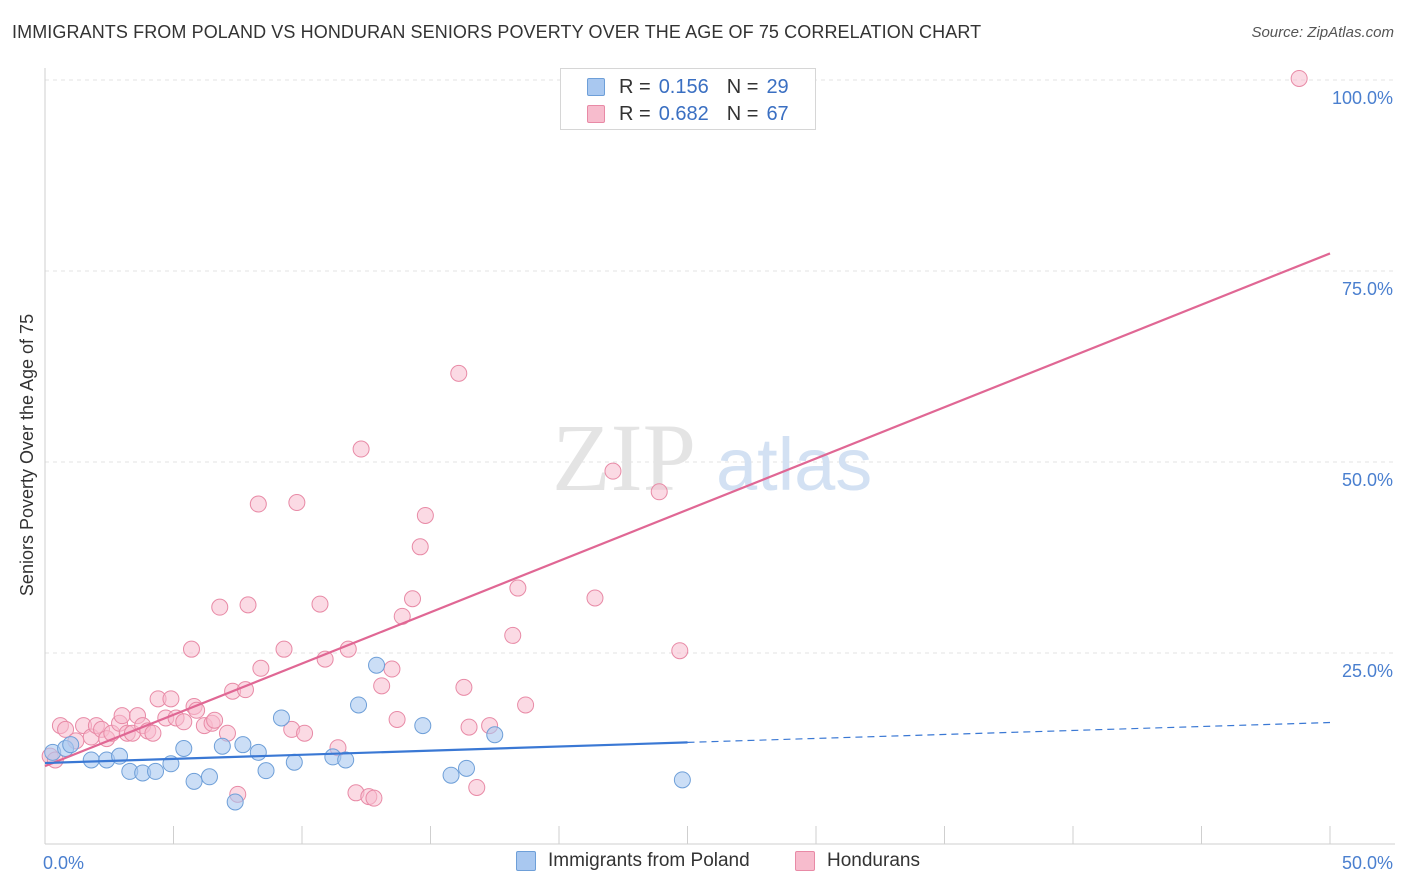 The image size is (1406, 892). I want to click on stats-legend: R = 0.156 N = 29 R = 0.682 N = 67, so click(688, 99).